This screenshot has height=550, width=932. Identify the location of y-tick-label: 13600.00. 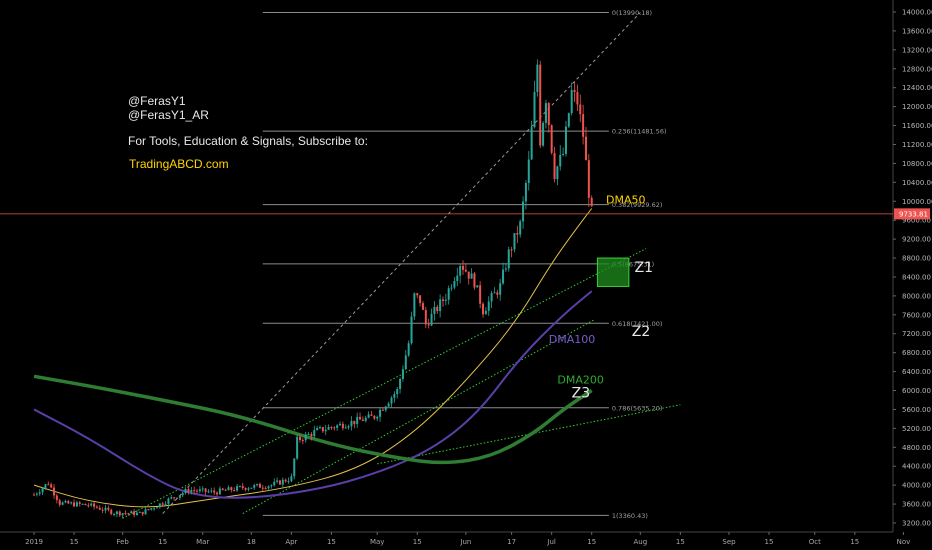
(917, 31).